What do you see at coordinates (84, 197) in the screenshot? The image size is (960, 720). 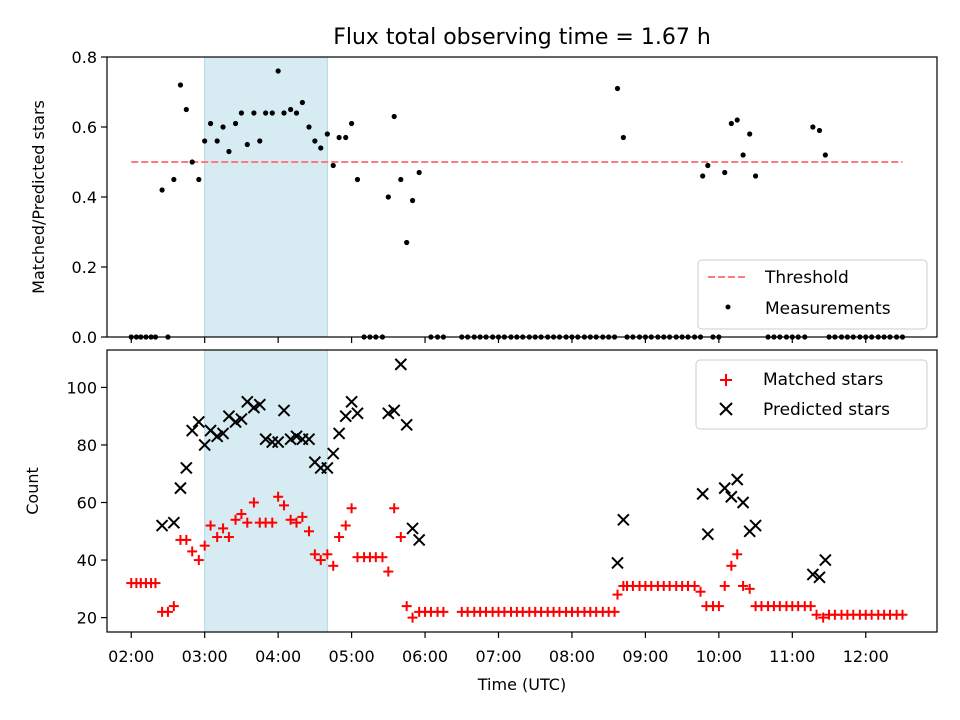 I see `top-ytick-label: 0.4` at bounding box center [84, 197].